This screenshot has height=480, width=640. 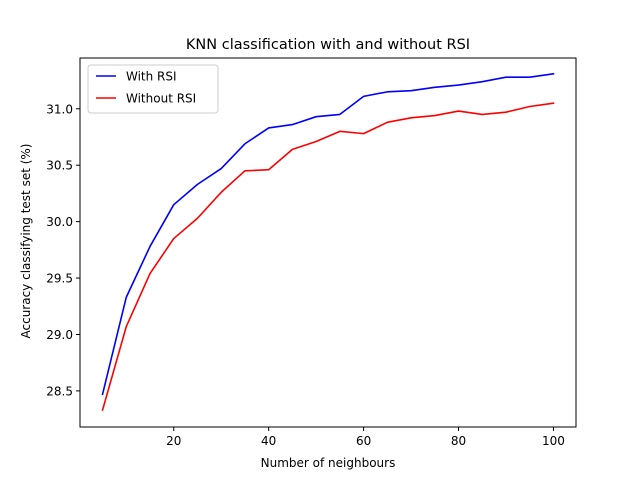 What do you see at coordinates (59, 391) in the screenshot?
I see `y-tick-label: 28.5` at bounding box center [59, 391].